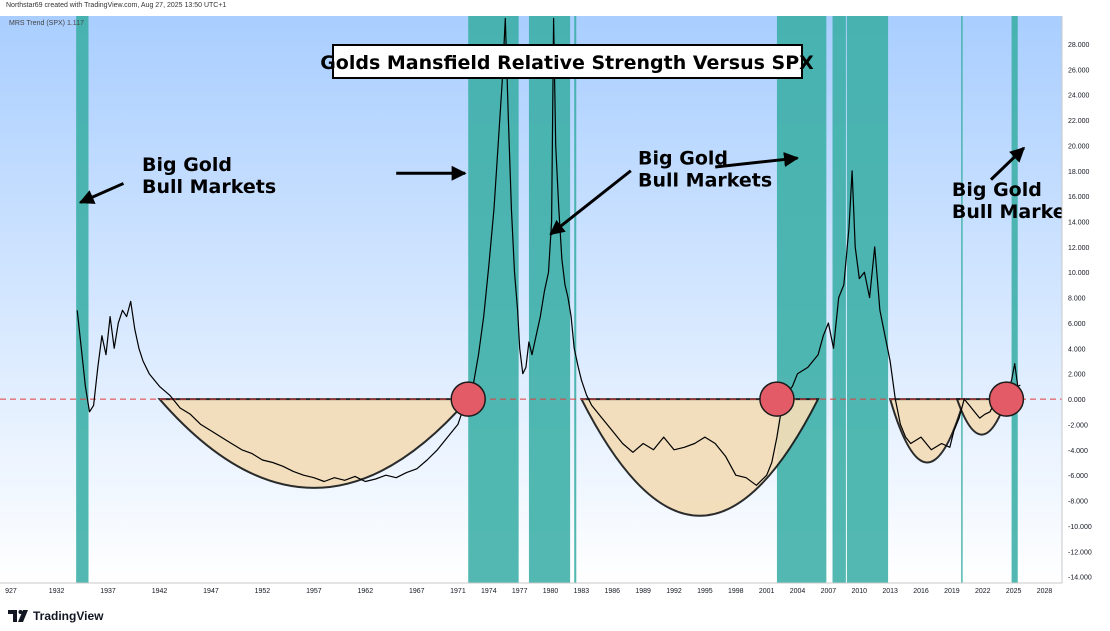  What do you see at coordinates (1078, 502) in the screenshot?
I see `y-tick-label: -8.000` at bounding box center [1078, 502].